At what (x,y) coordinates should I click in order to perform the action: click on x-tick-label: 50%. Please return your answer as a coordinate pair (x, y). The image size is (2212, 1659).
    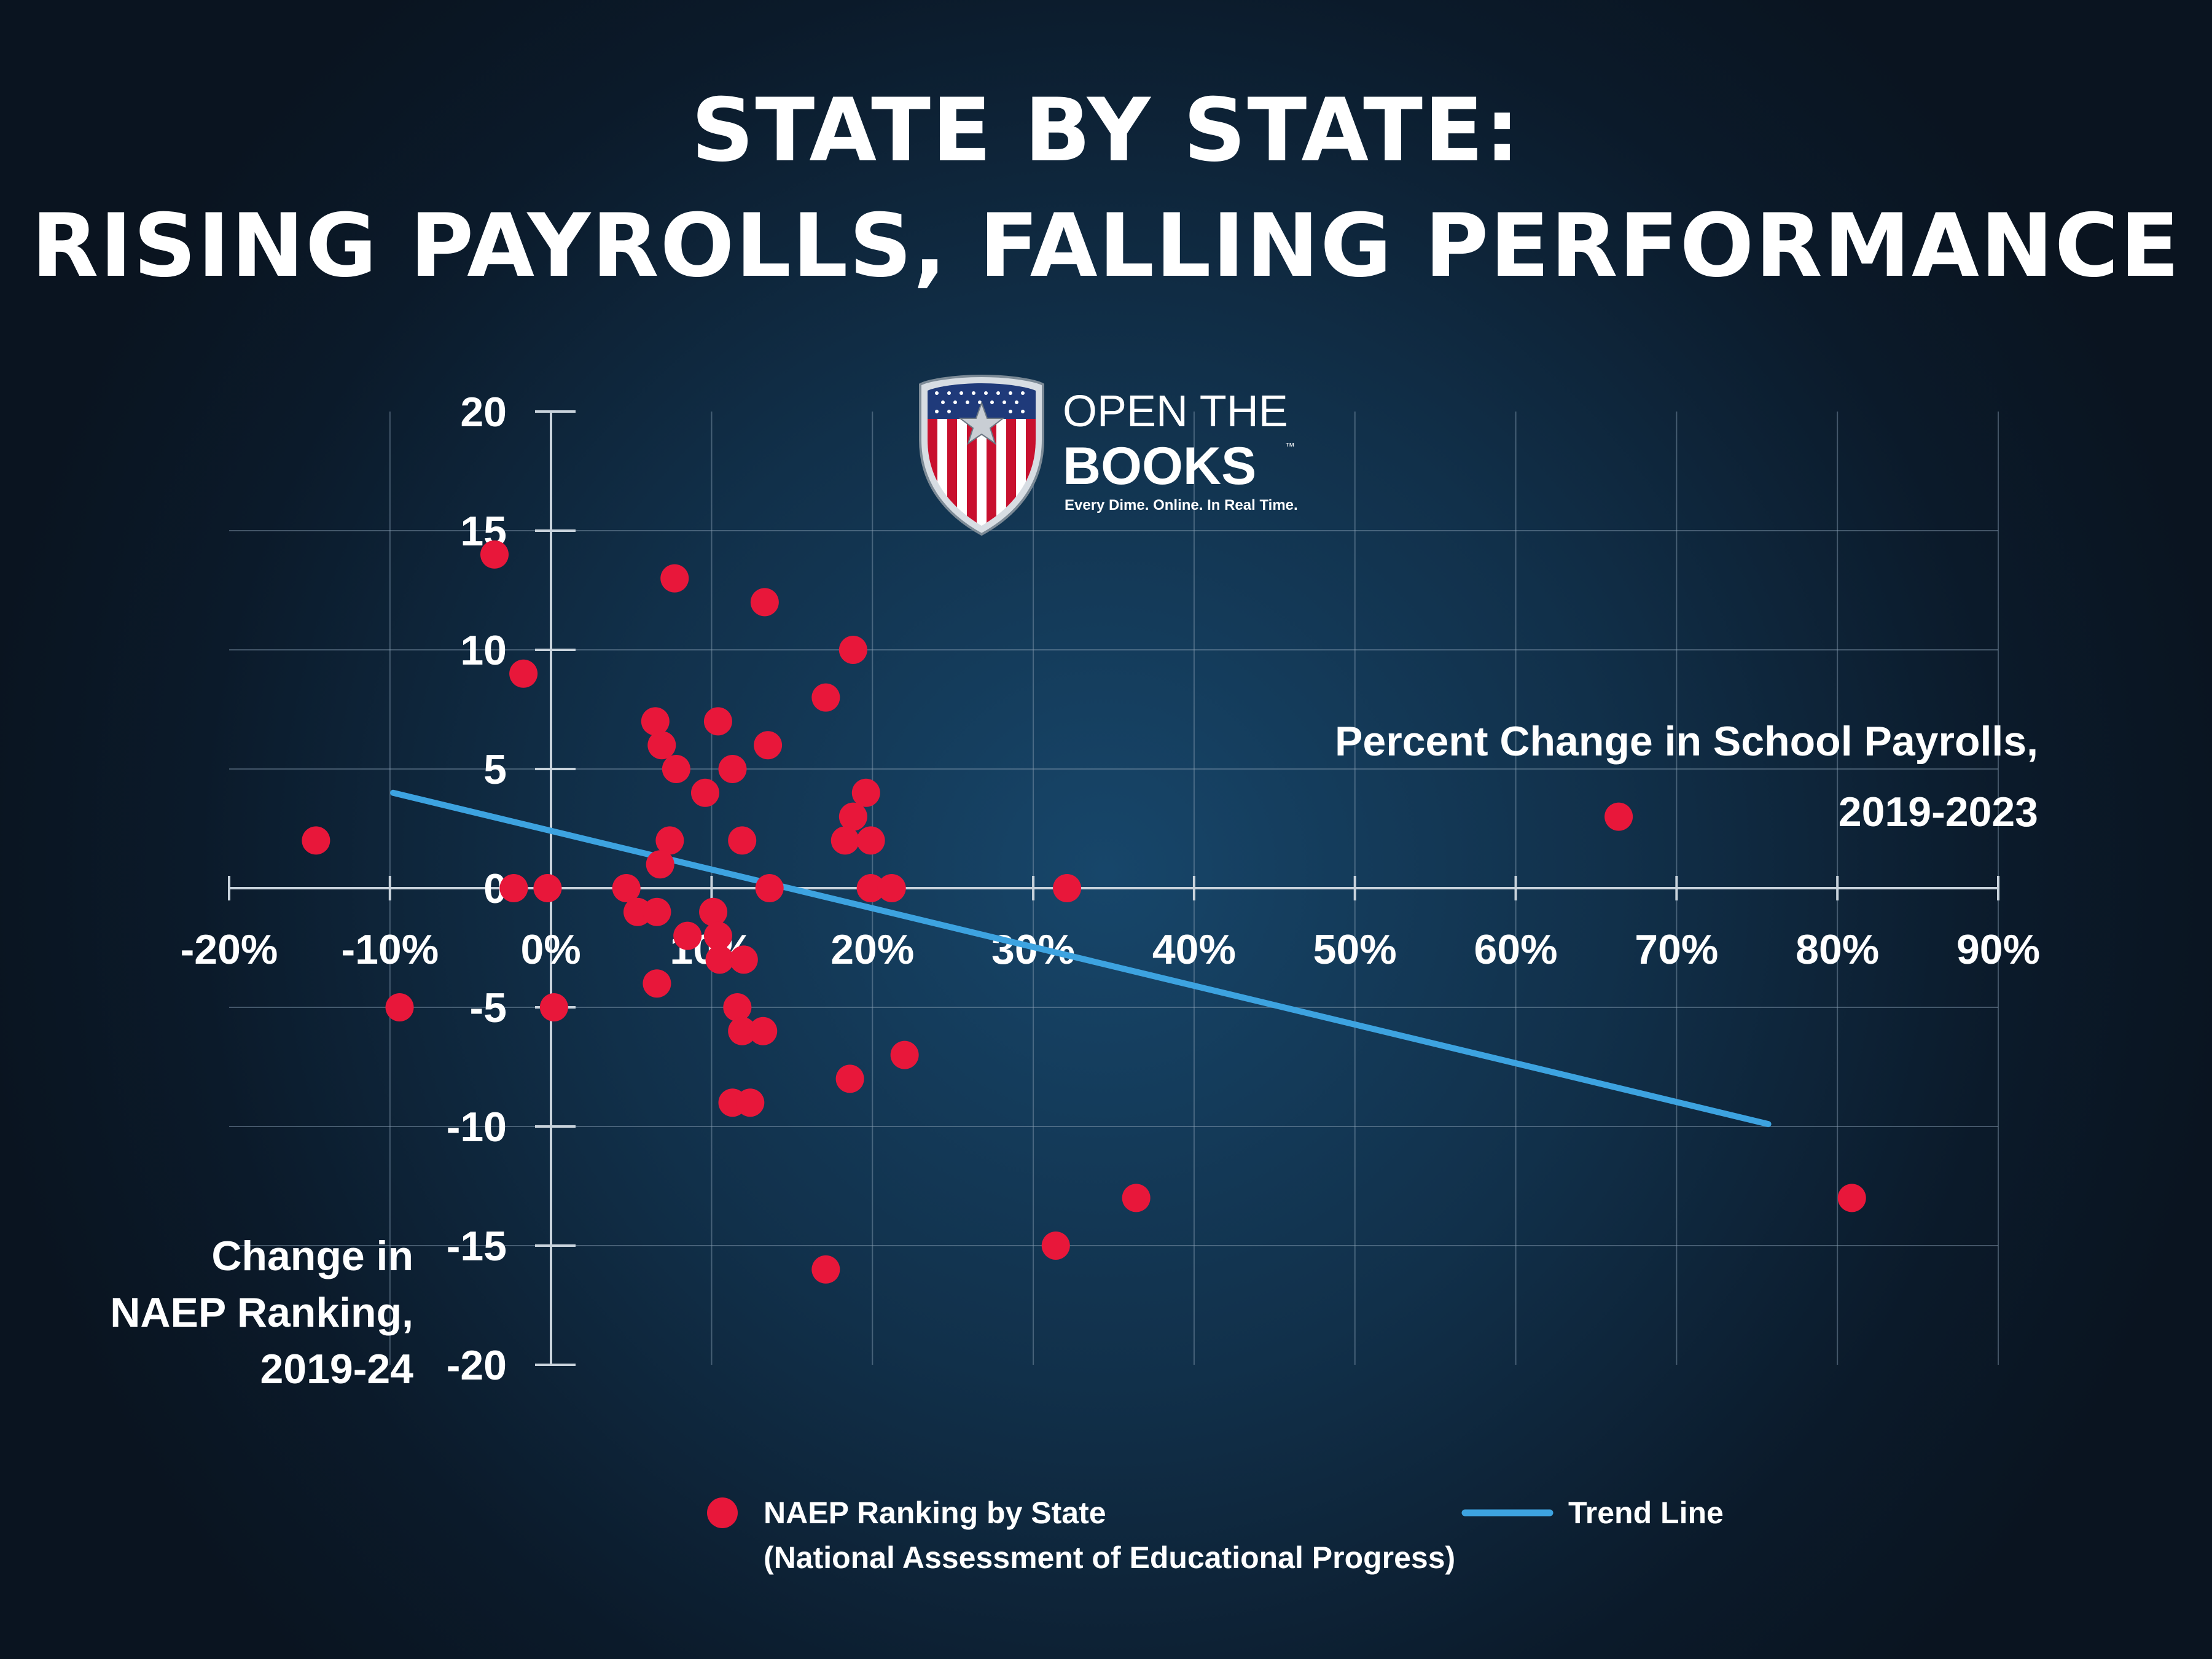
    Looking at the image, I should click on (1355, 950).